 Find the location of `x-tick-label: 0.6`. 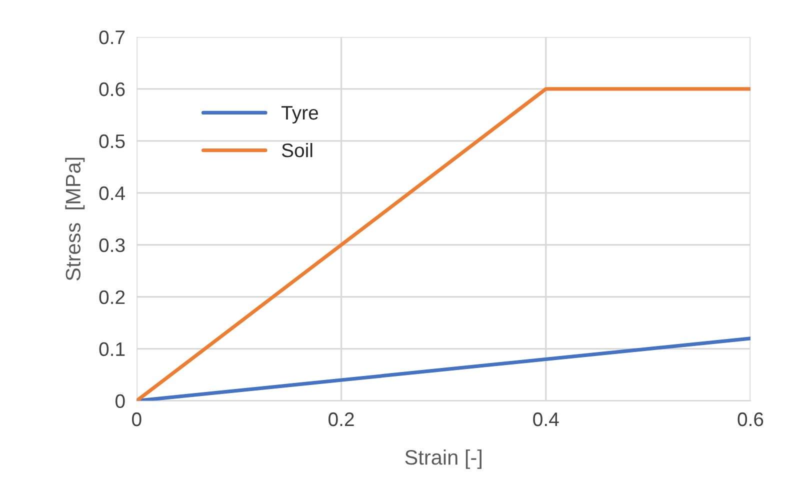

x-tick-label: 0.6 is located at coordinates (751, 419).